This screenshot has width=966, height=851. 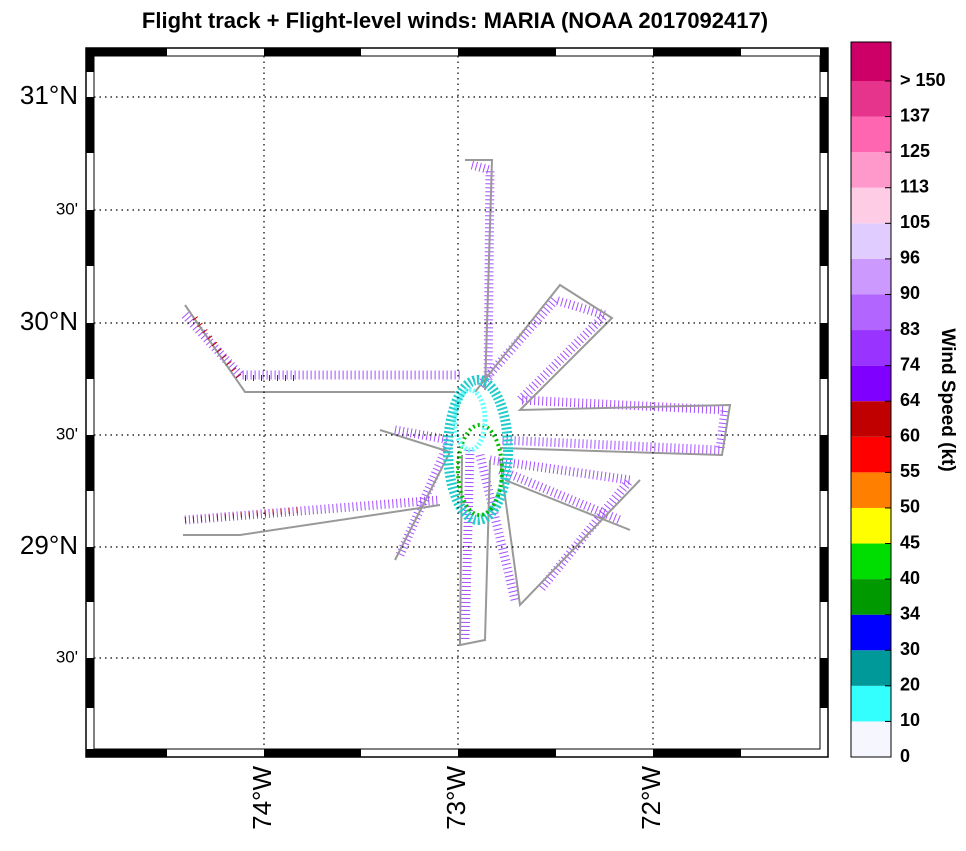 I want to click on lon-label: 73°W, so click(x=456, y=798).